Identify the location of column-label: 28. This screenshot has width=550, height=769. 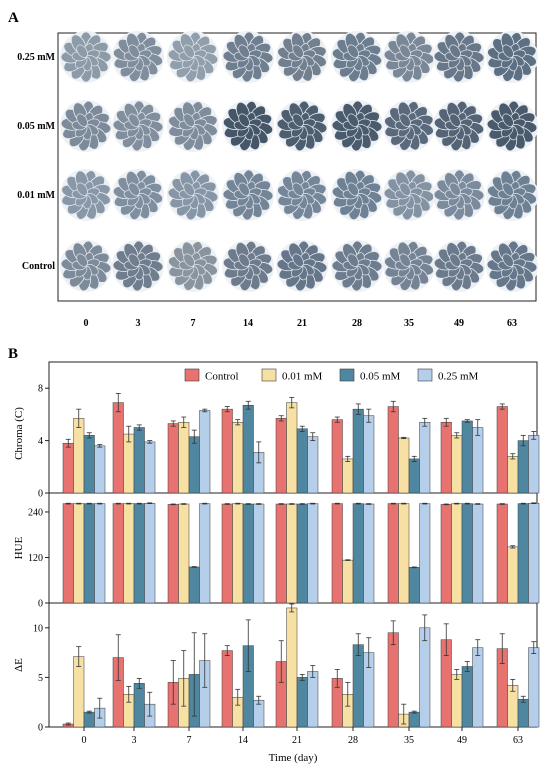
(357, 323).